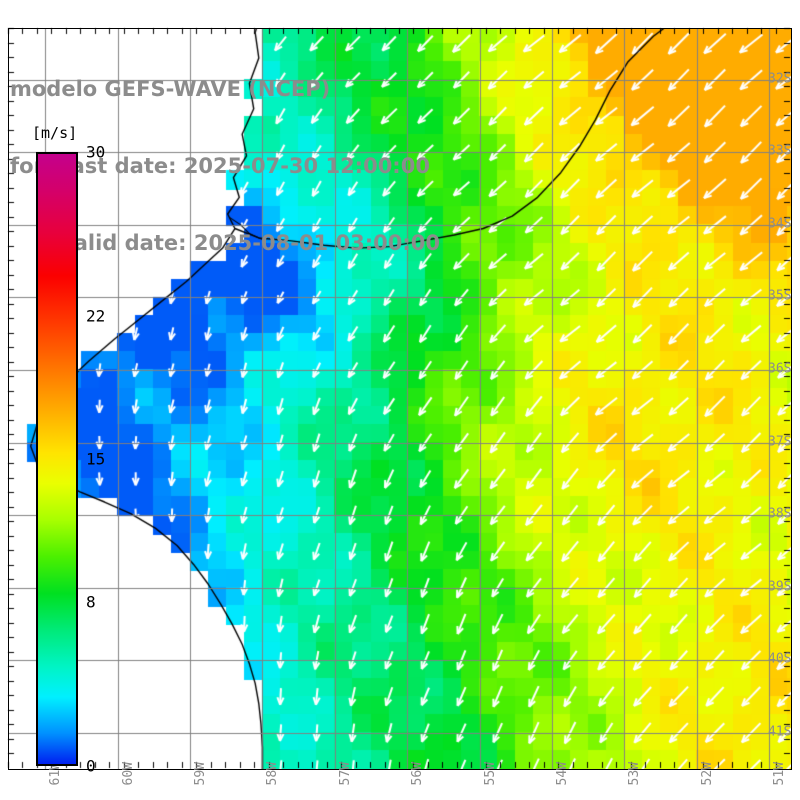 The height and width of the screenshot is (800, 800). Describe the element at coordinates (780, 442) in the screenshot. I see `latitude-label-37S: 37S` at that location.